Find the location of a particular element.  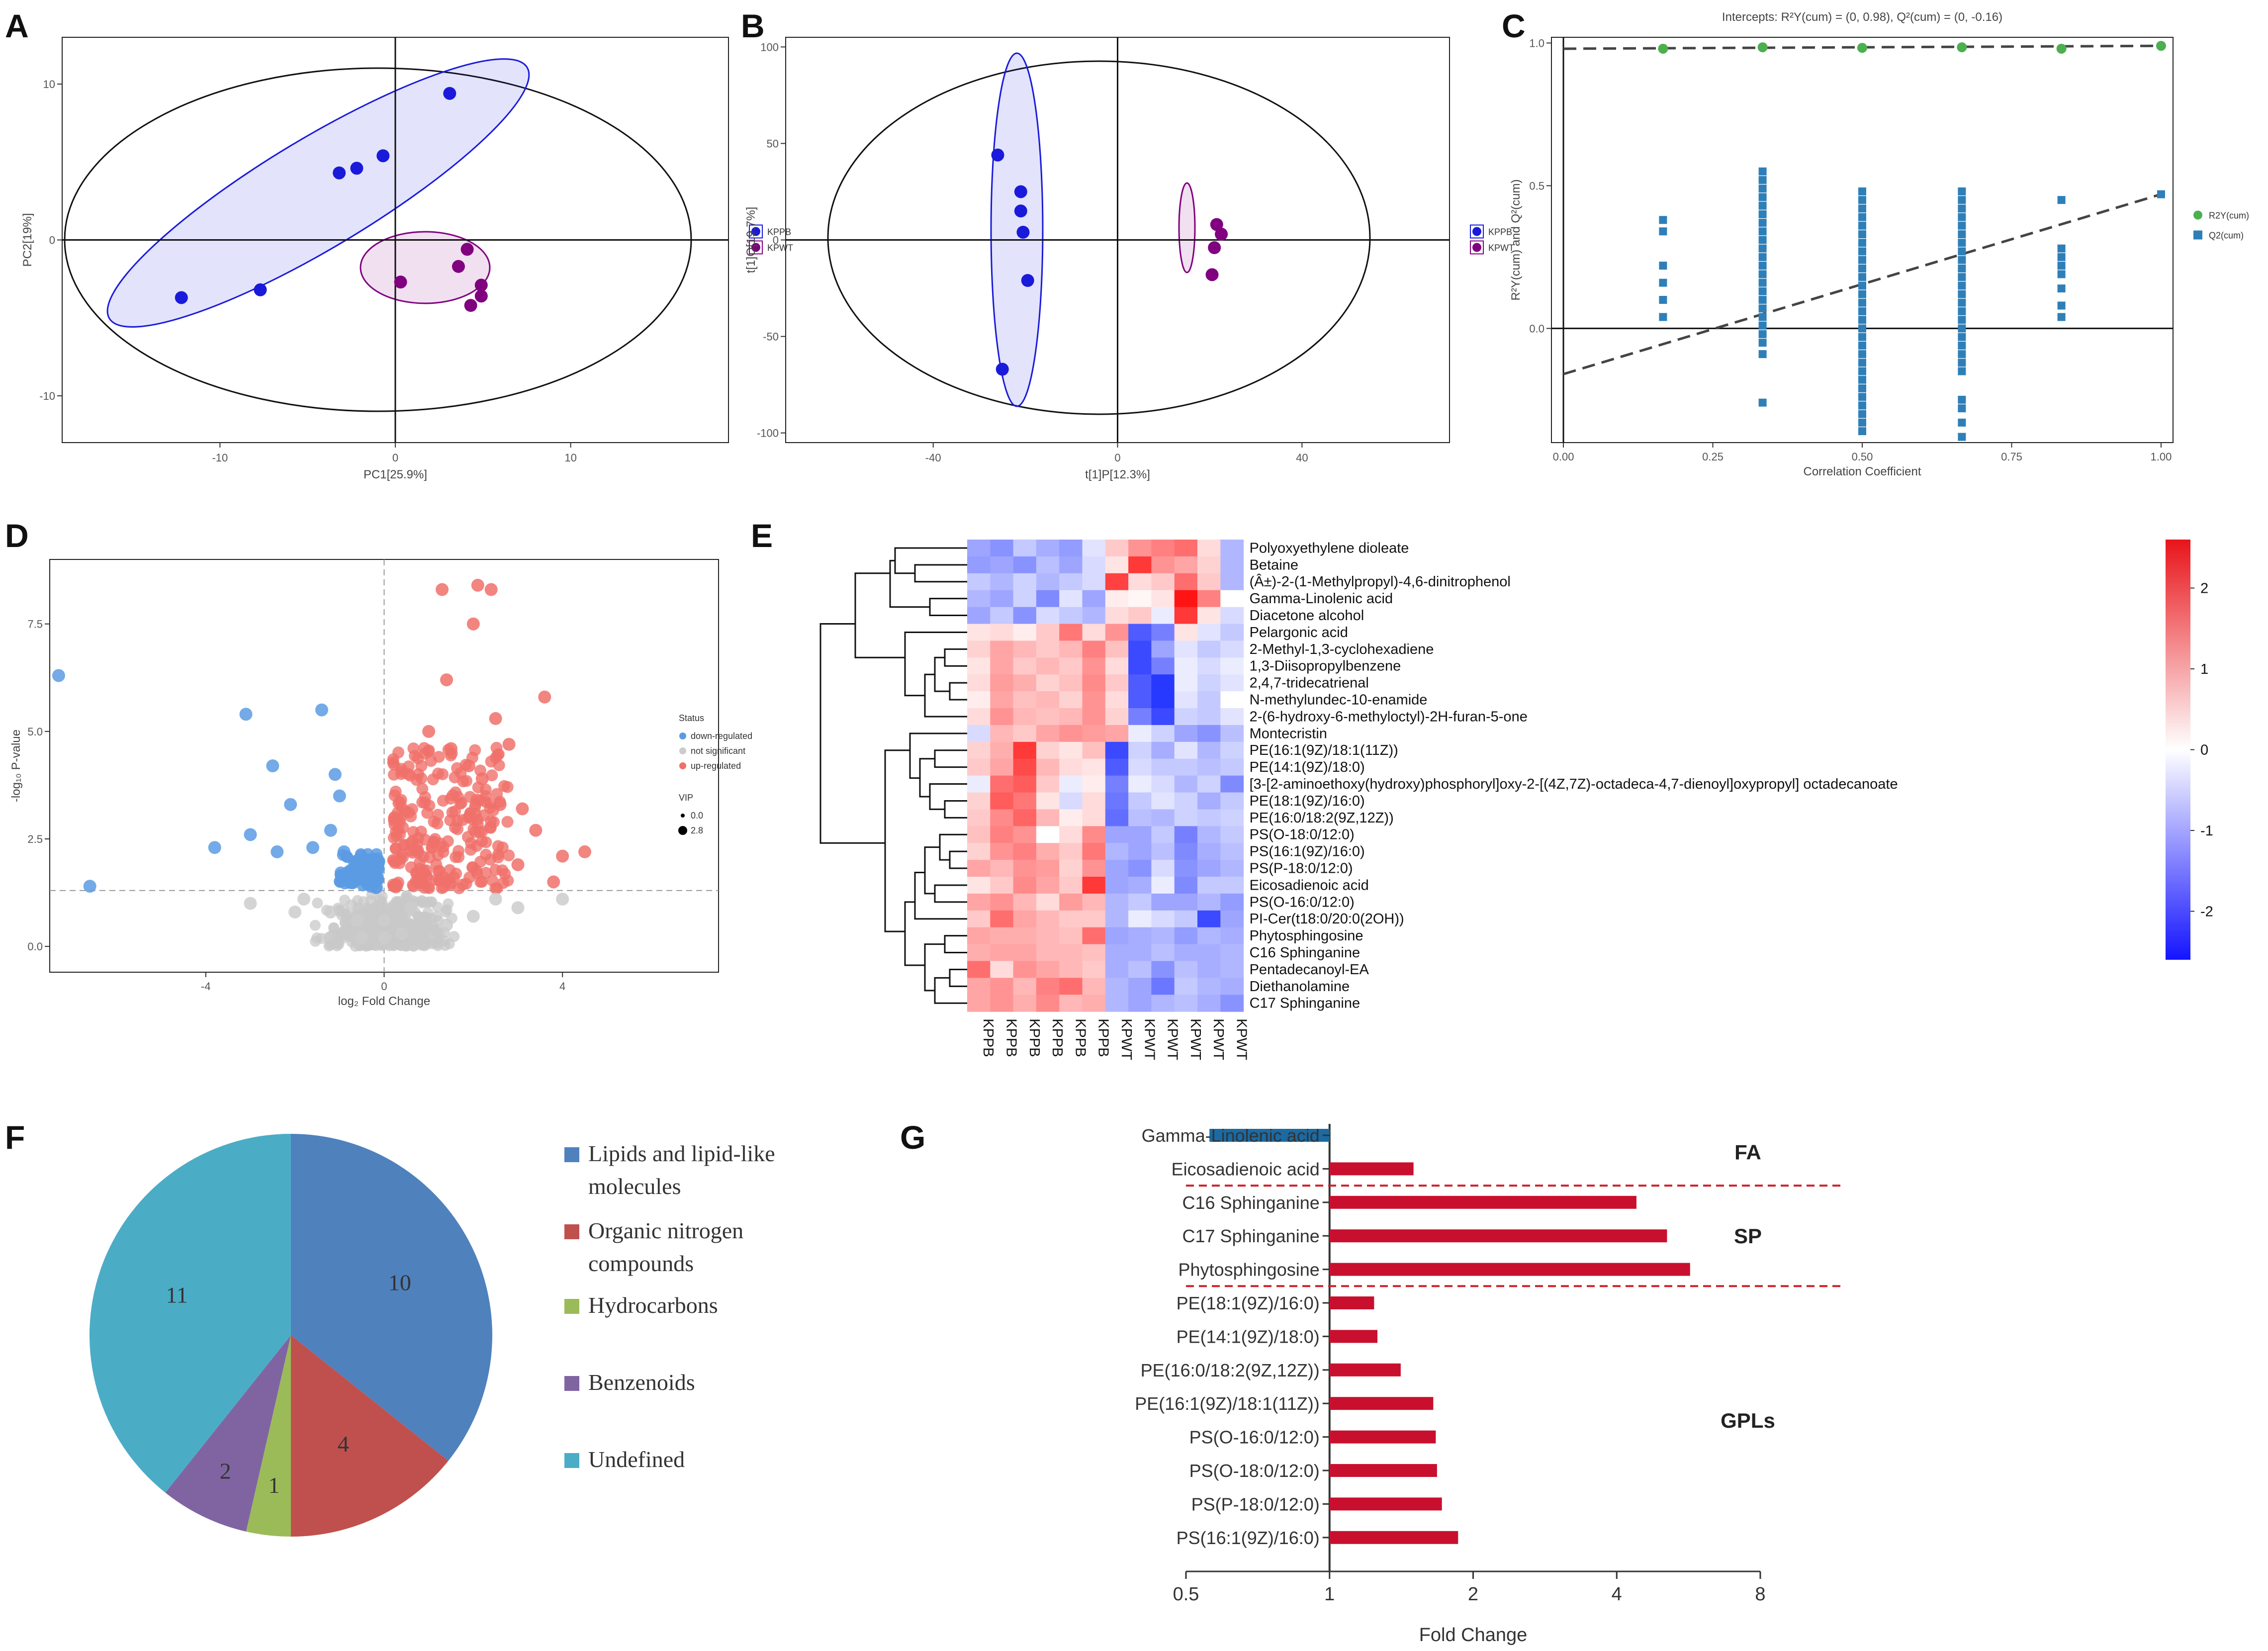

y-tick-label: 0 is located at coordinates (52, 240).